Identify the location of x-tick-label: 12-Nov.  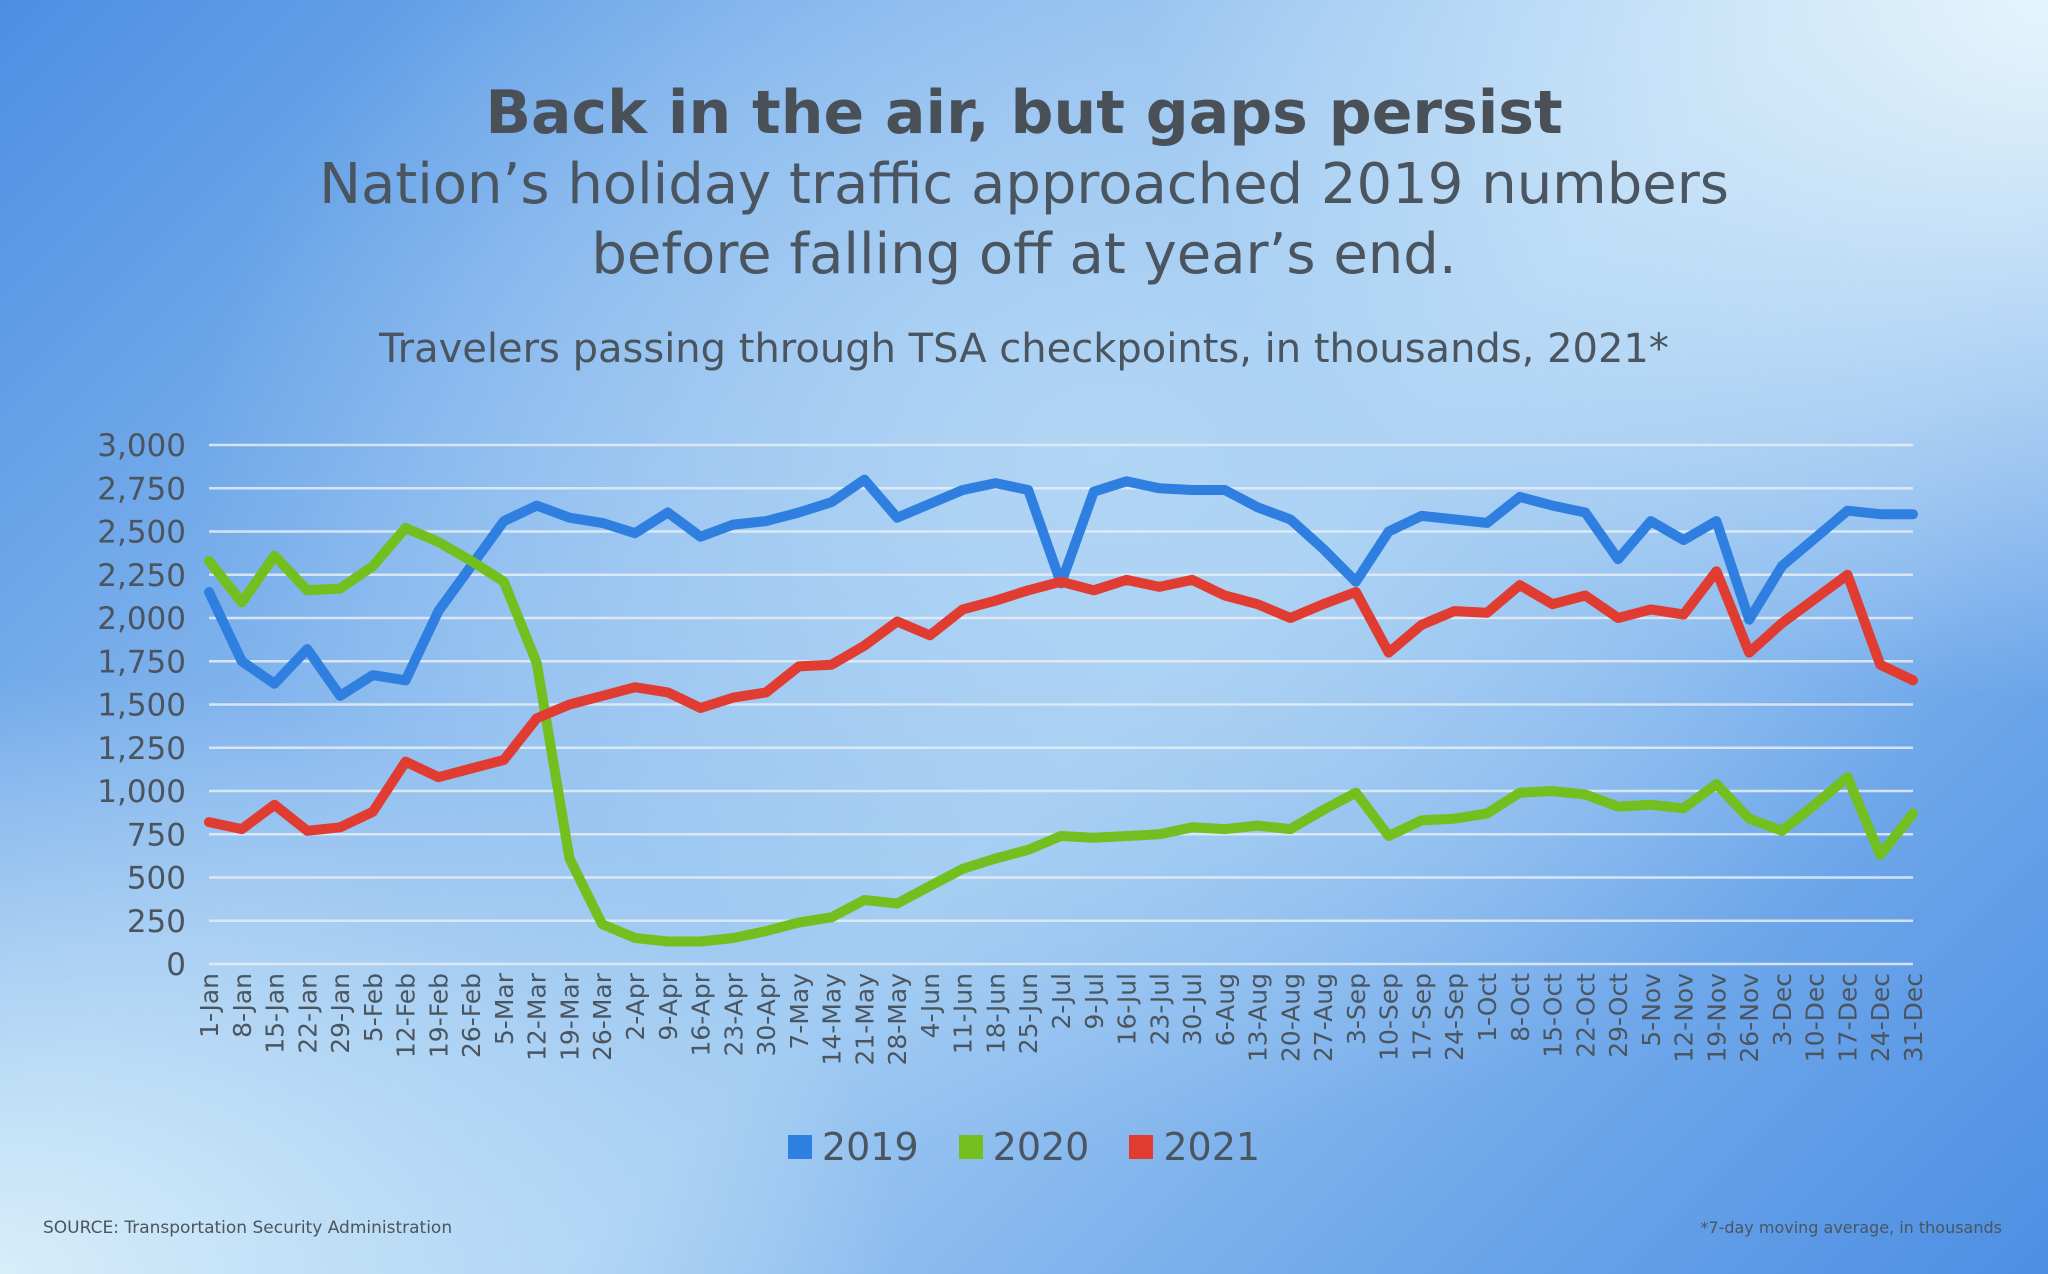
(1684, 1018).